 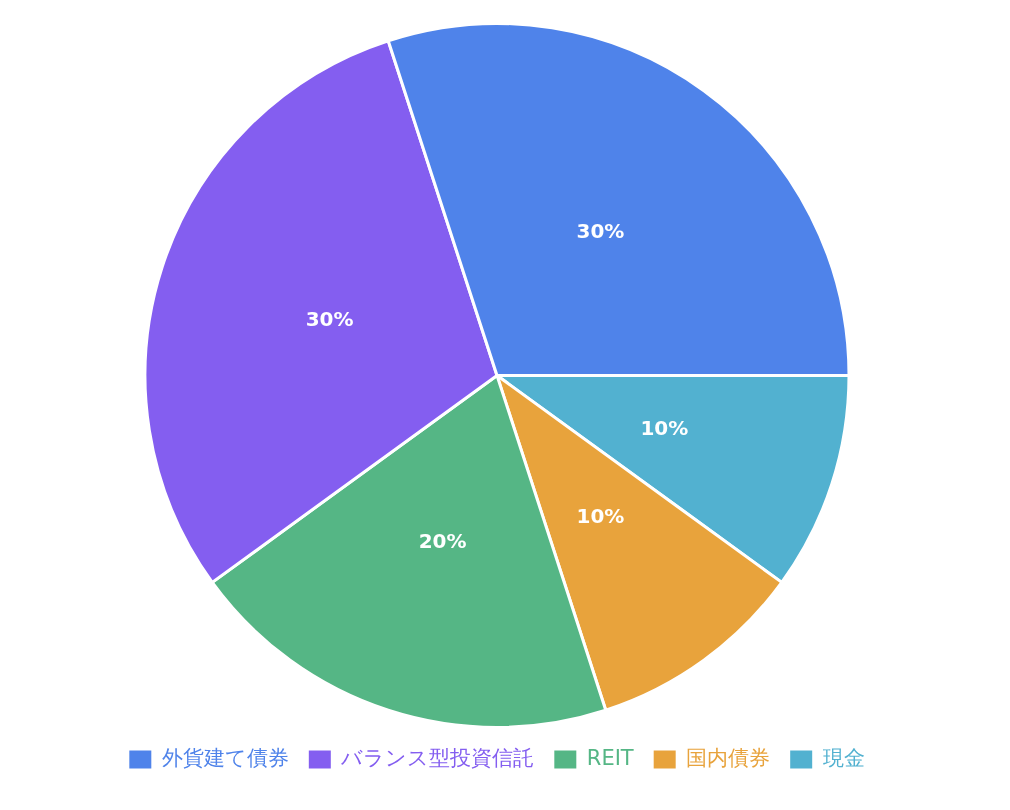 I want to click on legend-label: 外貨建て債券, so click(x=225, y=757).